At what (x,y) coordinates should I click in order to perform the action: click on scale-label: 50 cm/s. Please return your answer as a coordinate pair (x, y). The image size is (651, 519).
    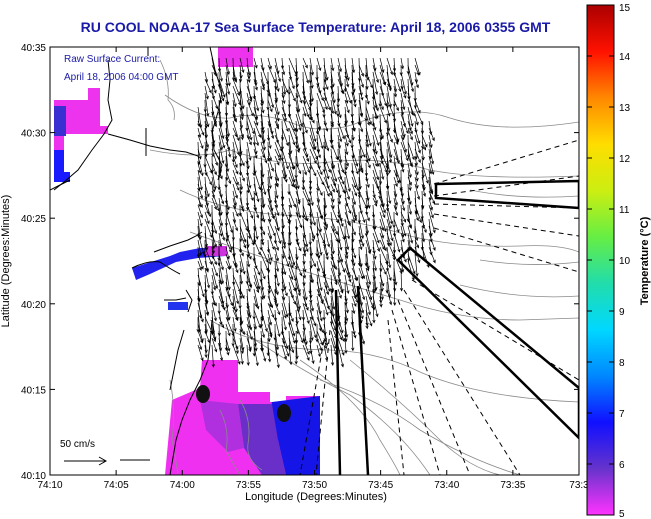
    Looking at the image, I should click on (77, 444).